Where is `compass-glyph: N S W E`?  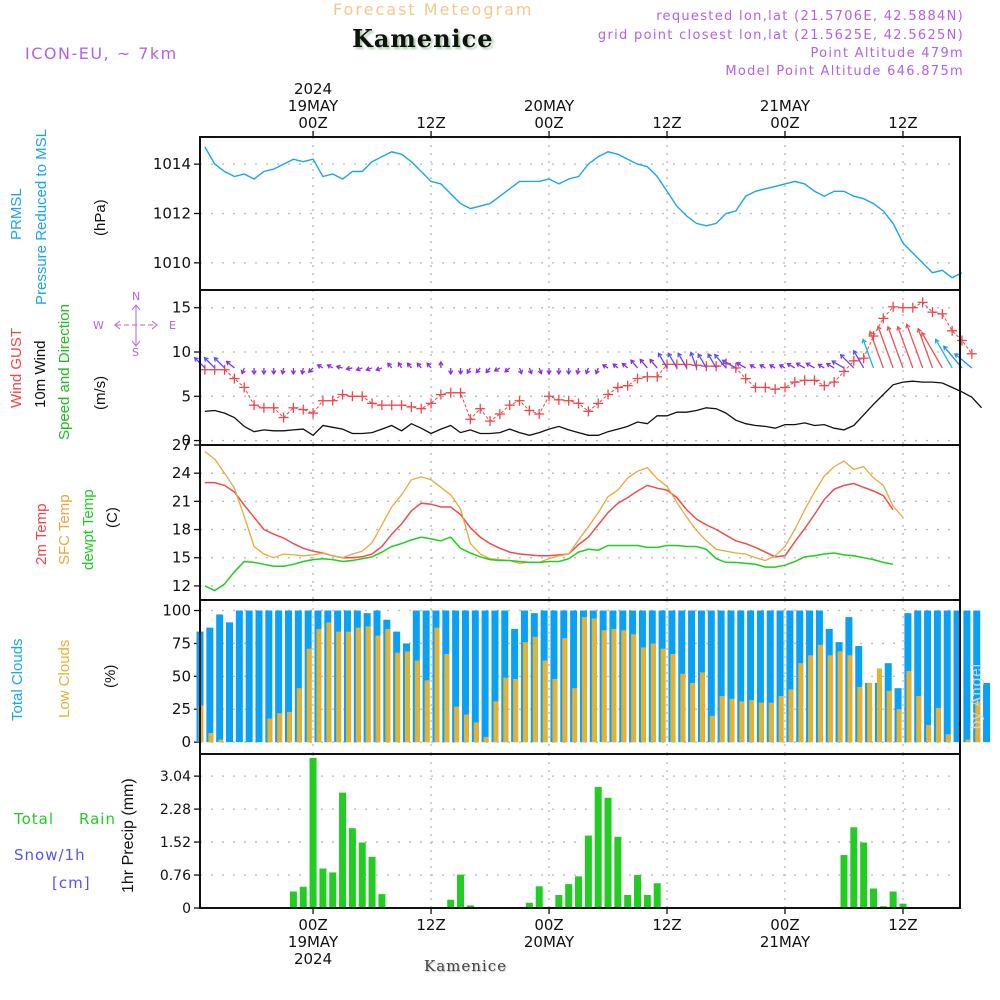 compass-glyph: N S W E is located at coordinates (134, 324).